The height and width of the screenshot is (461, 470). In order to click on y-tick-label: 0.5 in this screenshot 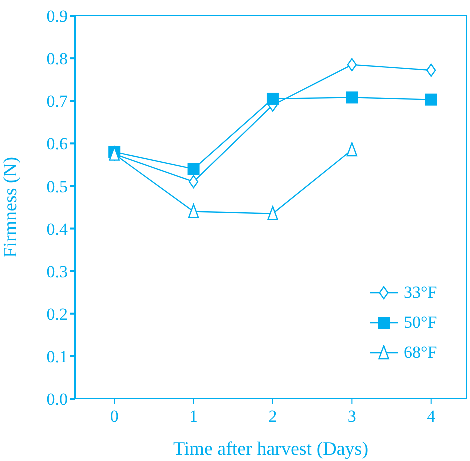, I will do `click(57, 186)`.